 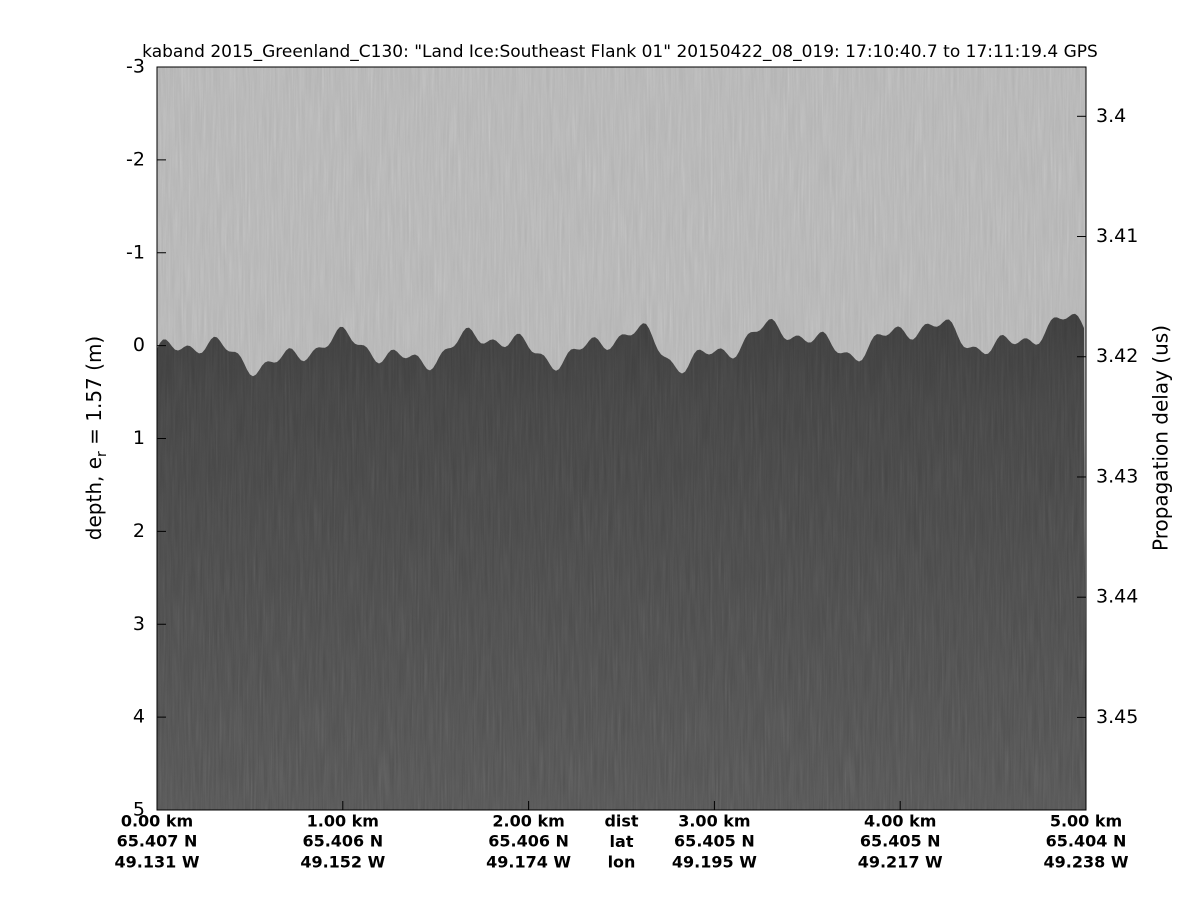 I want to click on y-tick-label: 2, so click(x=139, y=531).